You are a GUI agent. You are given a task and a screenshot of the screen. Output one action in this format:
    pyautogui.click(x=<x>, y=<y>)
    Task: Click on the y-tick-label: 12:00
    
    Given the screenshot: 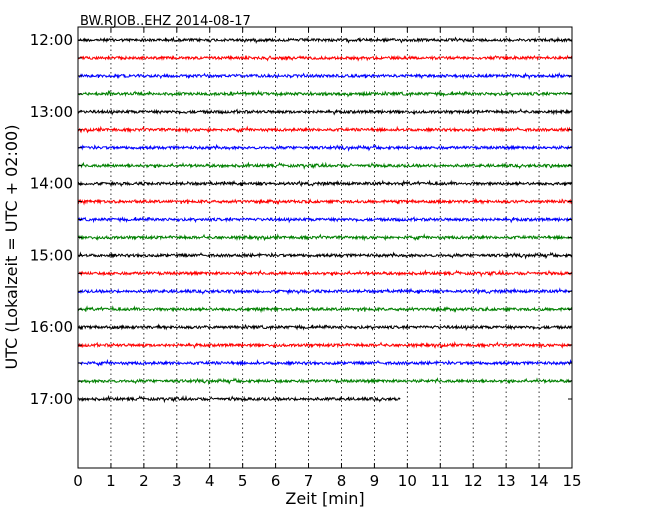 What is the action you would take?
    pyautogui.click(x=51, y=40)
    